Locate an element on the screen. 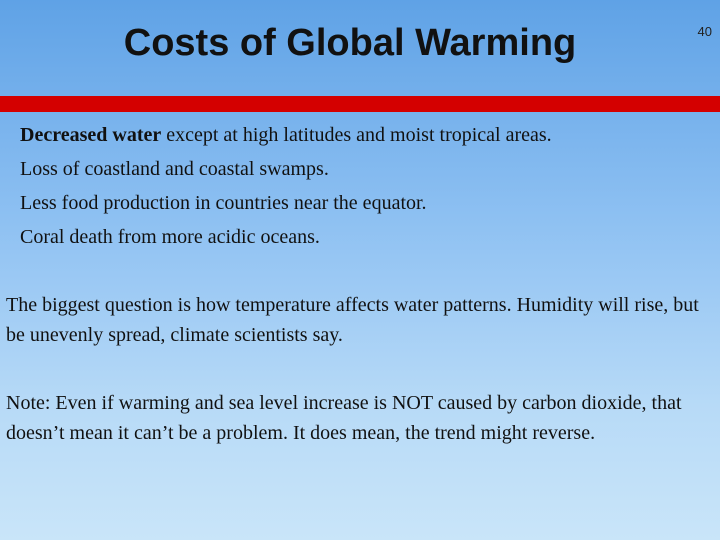 Image resolution: width=720 pixels, height=540 pixels. bullet-item: Coral death from more acidic oceans. is located at coordinates (365, 237).